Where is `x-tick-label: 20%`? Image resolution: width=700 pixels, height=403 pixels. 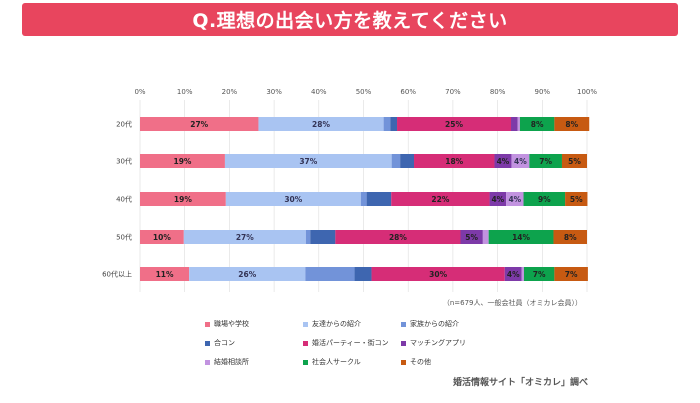
x-tick-label: 20% is located at coordinates (230, 92).